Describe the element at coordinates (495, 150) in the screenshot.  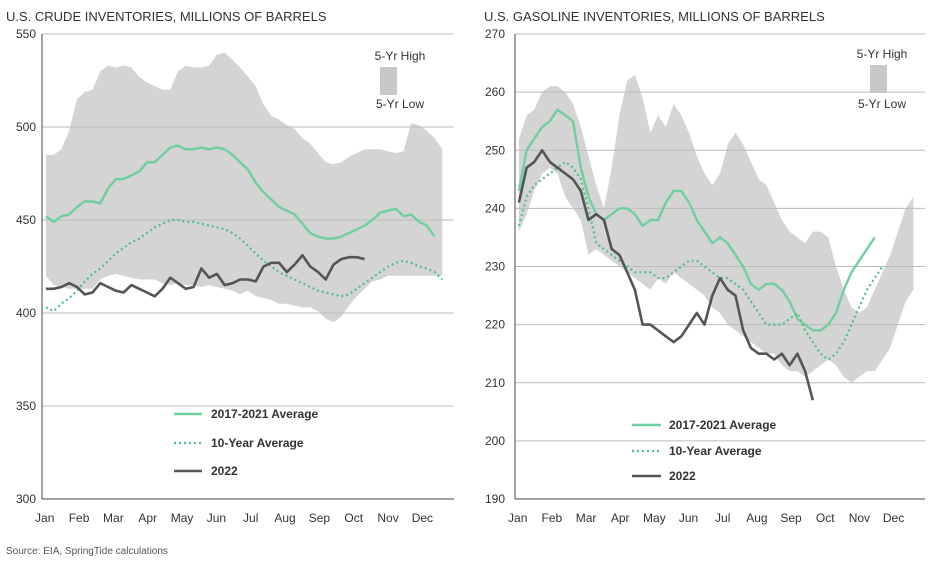
I see `y-tick-label: 250` at that location.